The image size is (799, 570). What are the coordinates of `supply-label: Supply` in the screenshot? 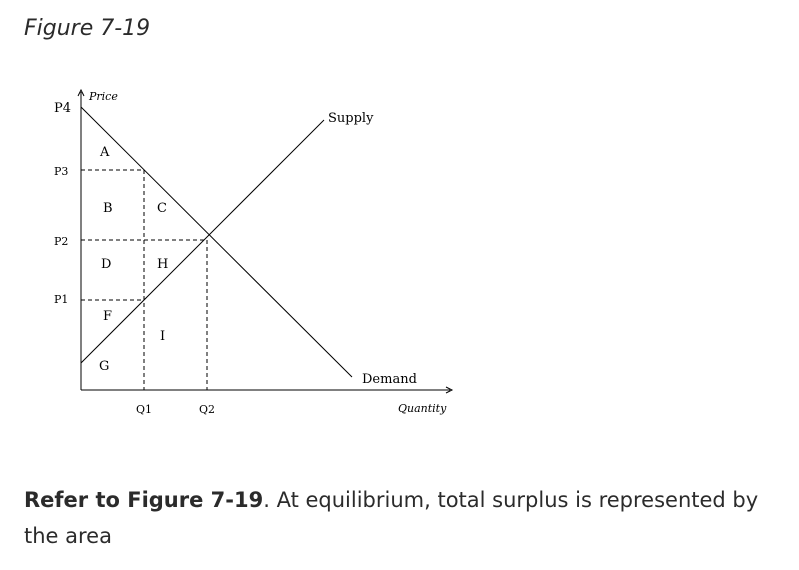 It's located at (351, 118).